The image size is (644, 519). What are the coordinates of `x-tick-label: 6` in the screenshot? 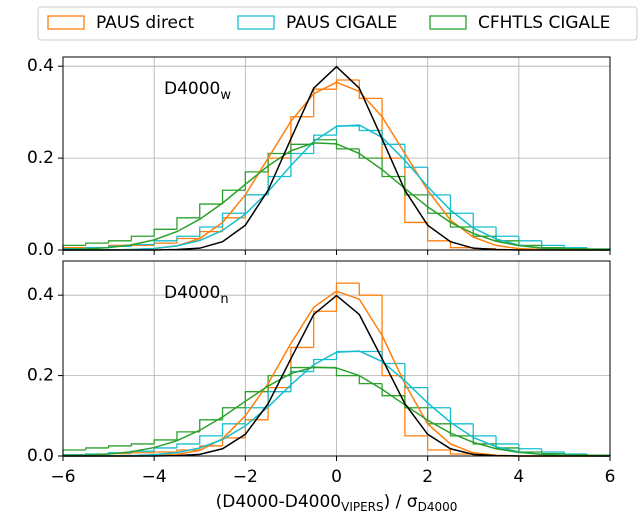 It's located at (610, 477).